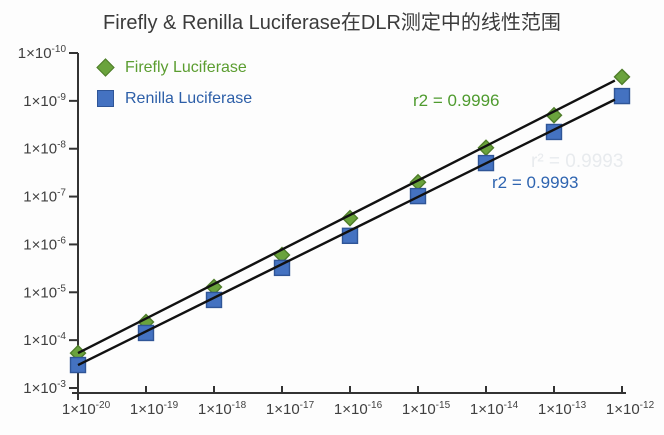 This screenshot has width=664, height=435. What do you see at coordinates (42, 53) in the screenshot?
I see `y-tick-label: 1×10⁻¹⁰` at bounding box center [42, 53].